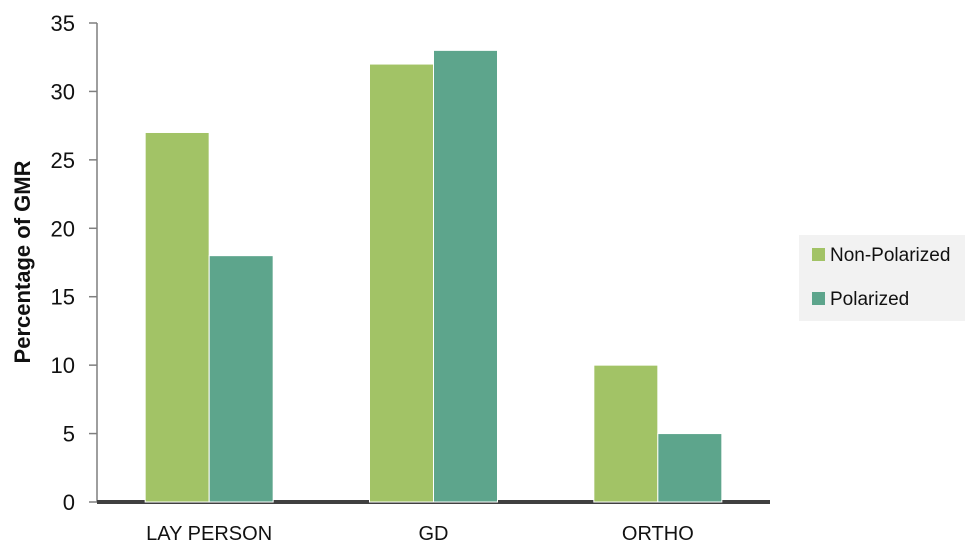 This screenshot has width=965, height=544. Describe the element at coordinates (63, 365) in the screenshot. I see `y-tick-label: 10` at that location.